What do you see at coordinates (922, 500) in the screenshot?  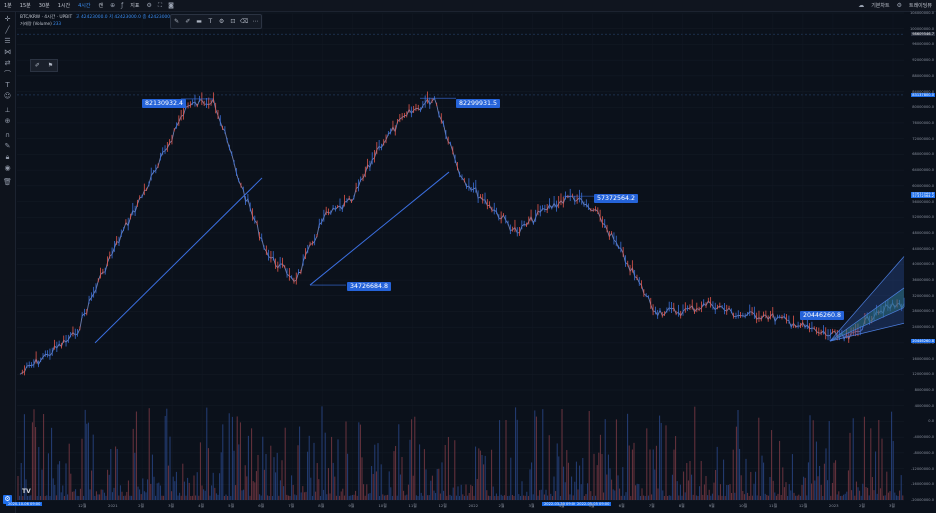 I see `price-tick-label: -20000000.0` at bounding box center [922, 500].